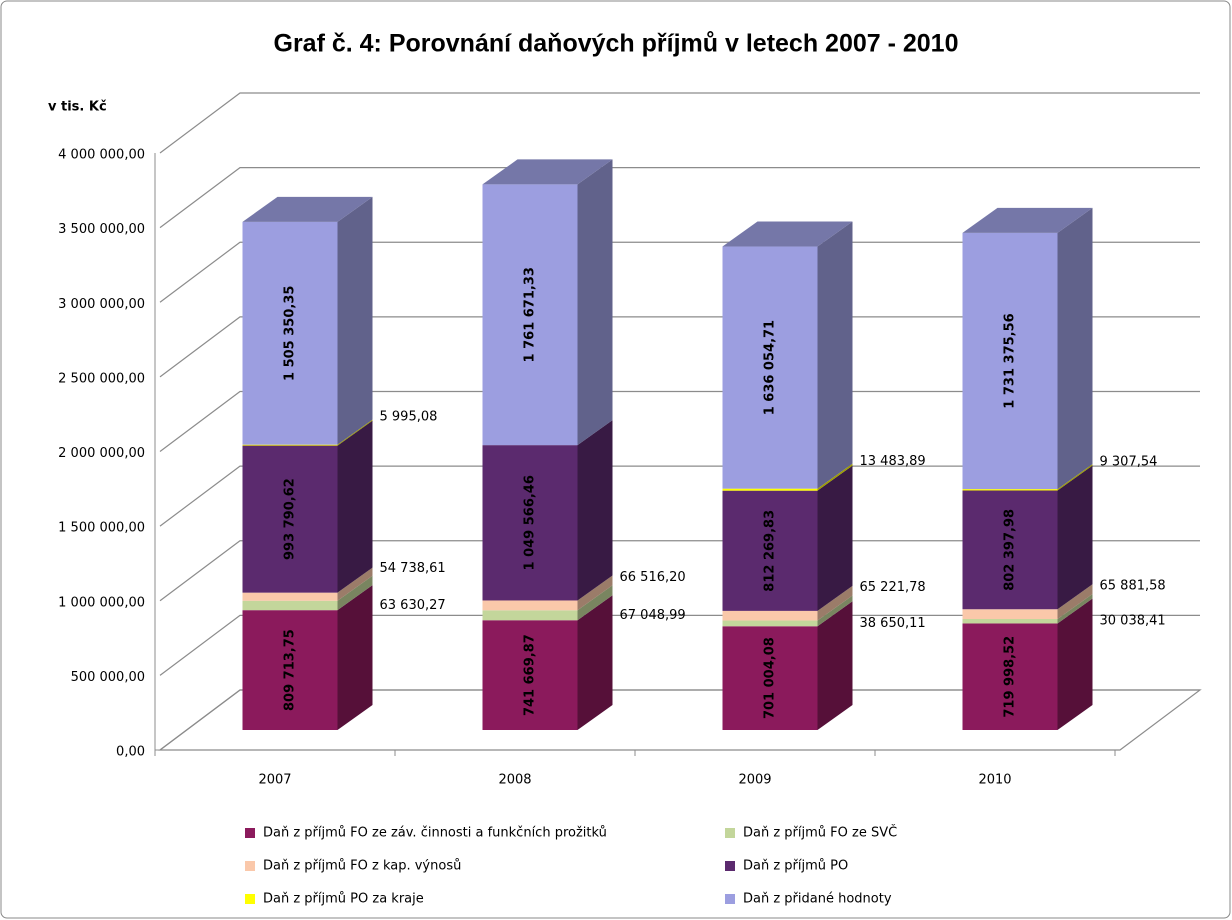  What do you see at coordinates (77, 107) in the screenshot?
I see `y-axis-label: v tis. Kč` at bounding box center [77, 107].